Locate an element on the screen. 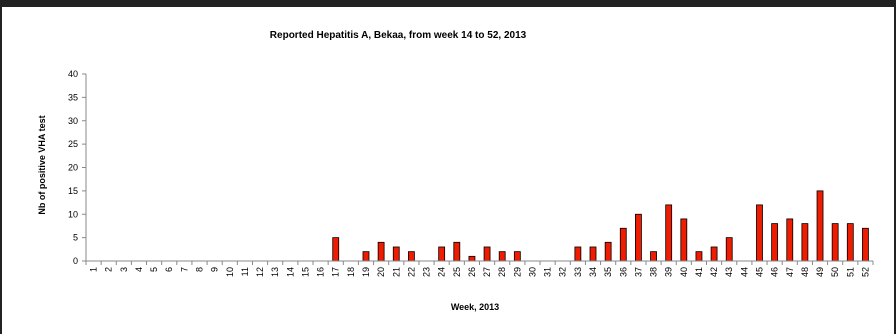 This screenshot has height=334, width=896. x-tick-label: 35 is located at coordinates (608, 272).